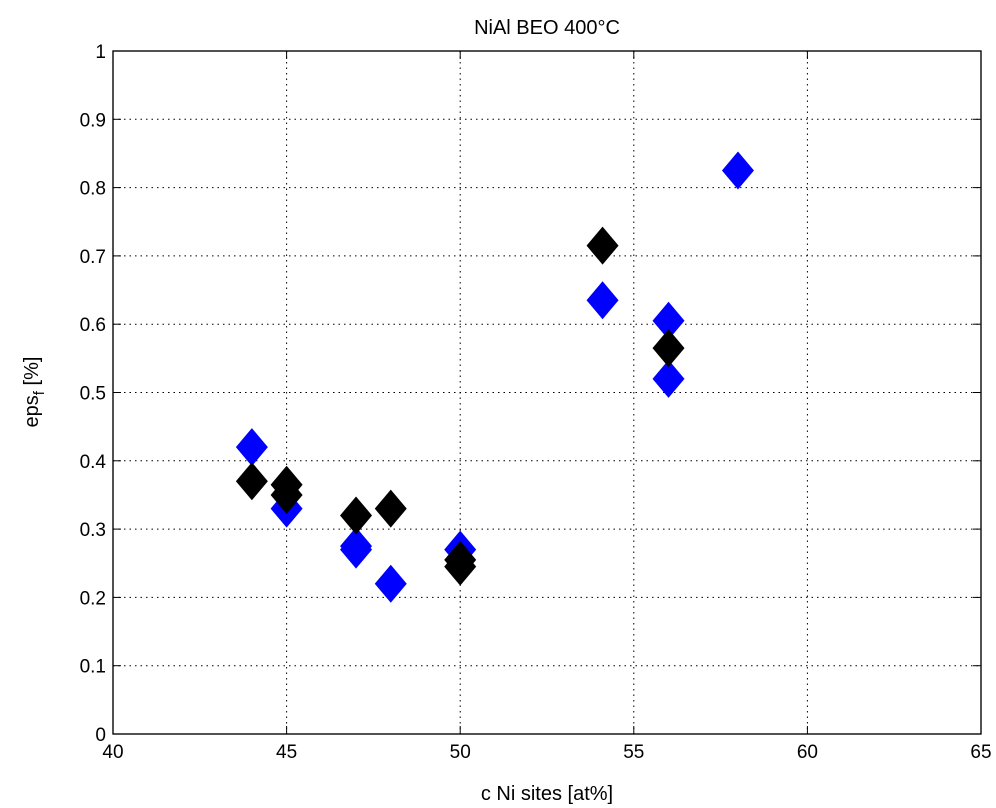  What do you see at coordinates (546, 752) in the screenshot?
I see `x-tick-labels: 40 45 50 55 60 65` at bounding box center [546, 752].